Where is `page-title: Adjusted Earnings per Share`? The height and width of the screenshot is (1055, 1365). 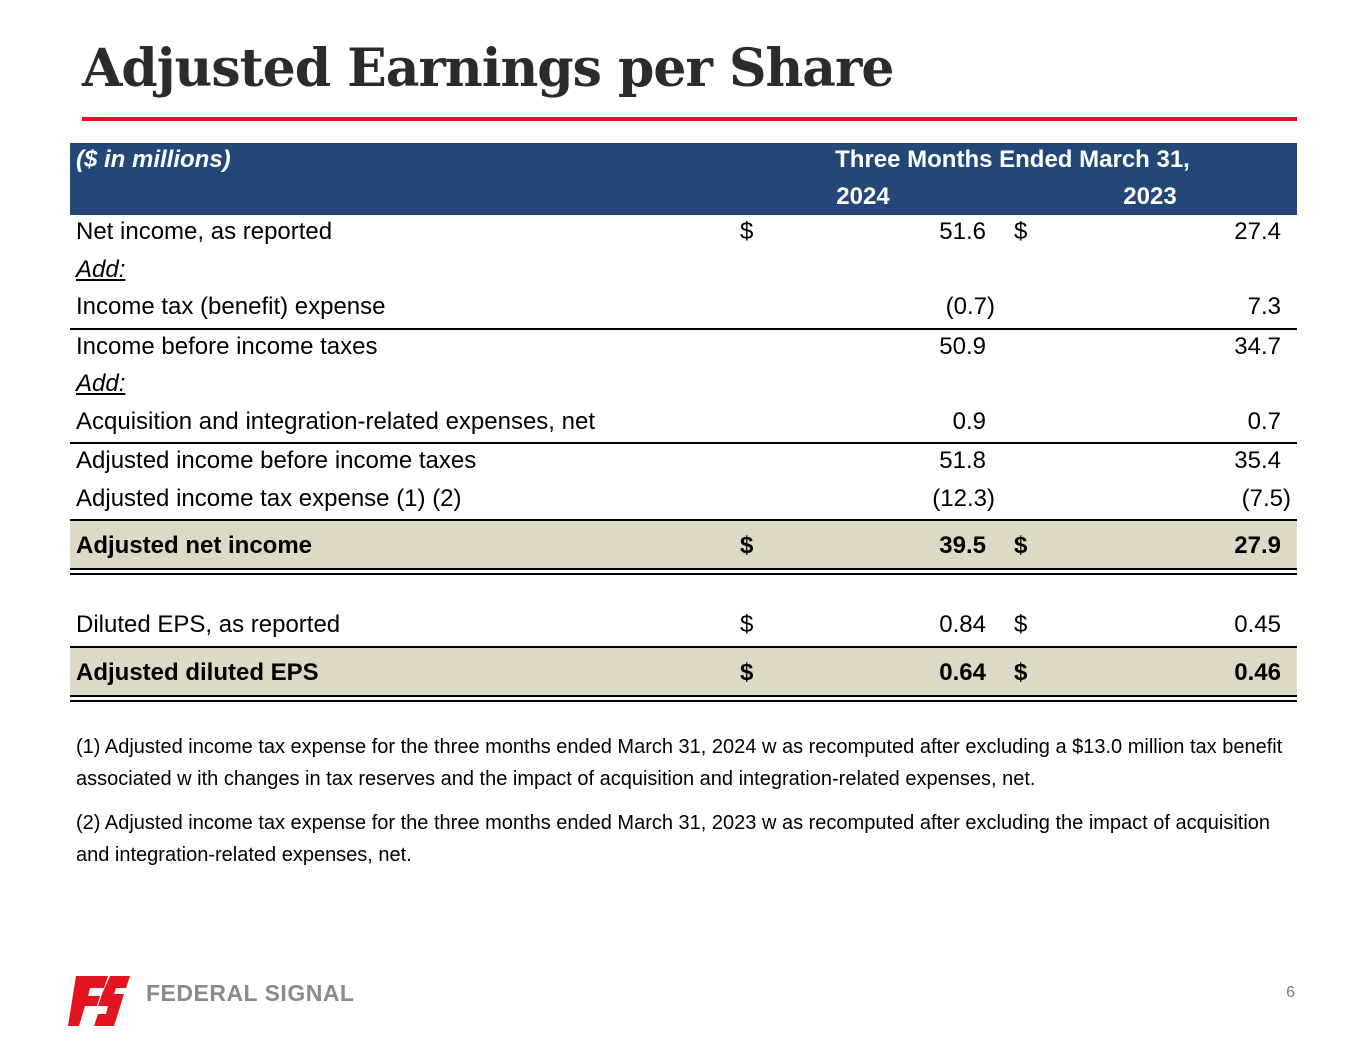 page-title: Adjusted Earnings per Share is located at coordinates (488, 68).